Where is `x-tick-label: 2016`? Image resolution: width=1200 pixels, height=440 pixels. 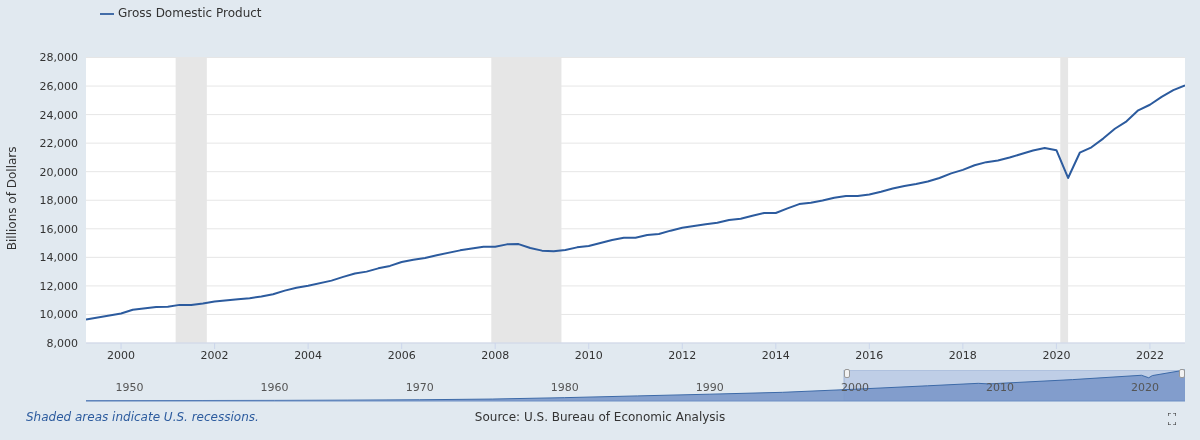 x-tick-label: 2016 is located at coordinates (869, 355).